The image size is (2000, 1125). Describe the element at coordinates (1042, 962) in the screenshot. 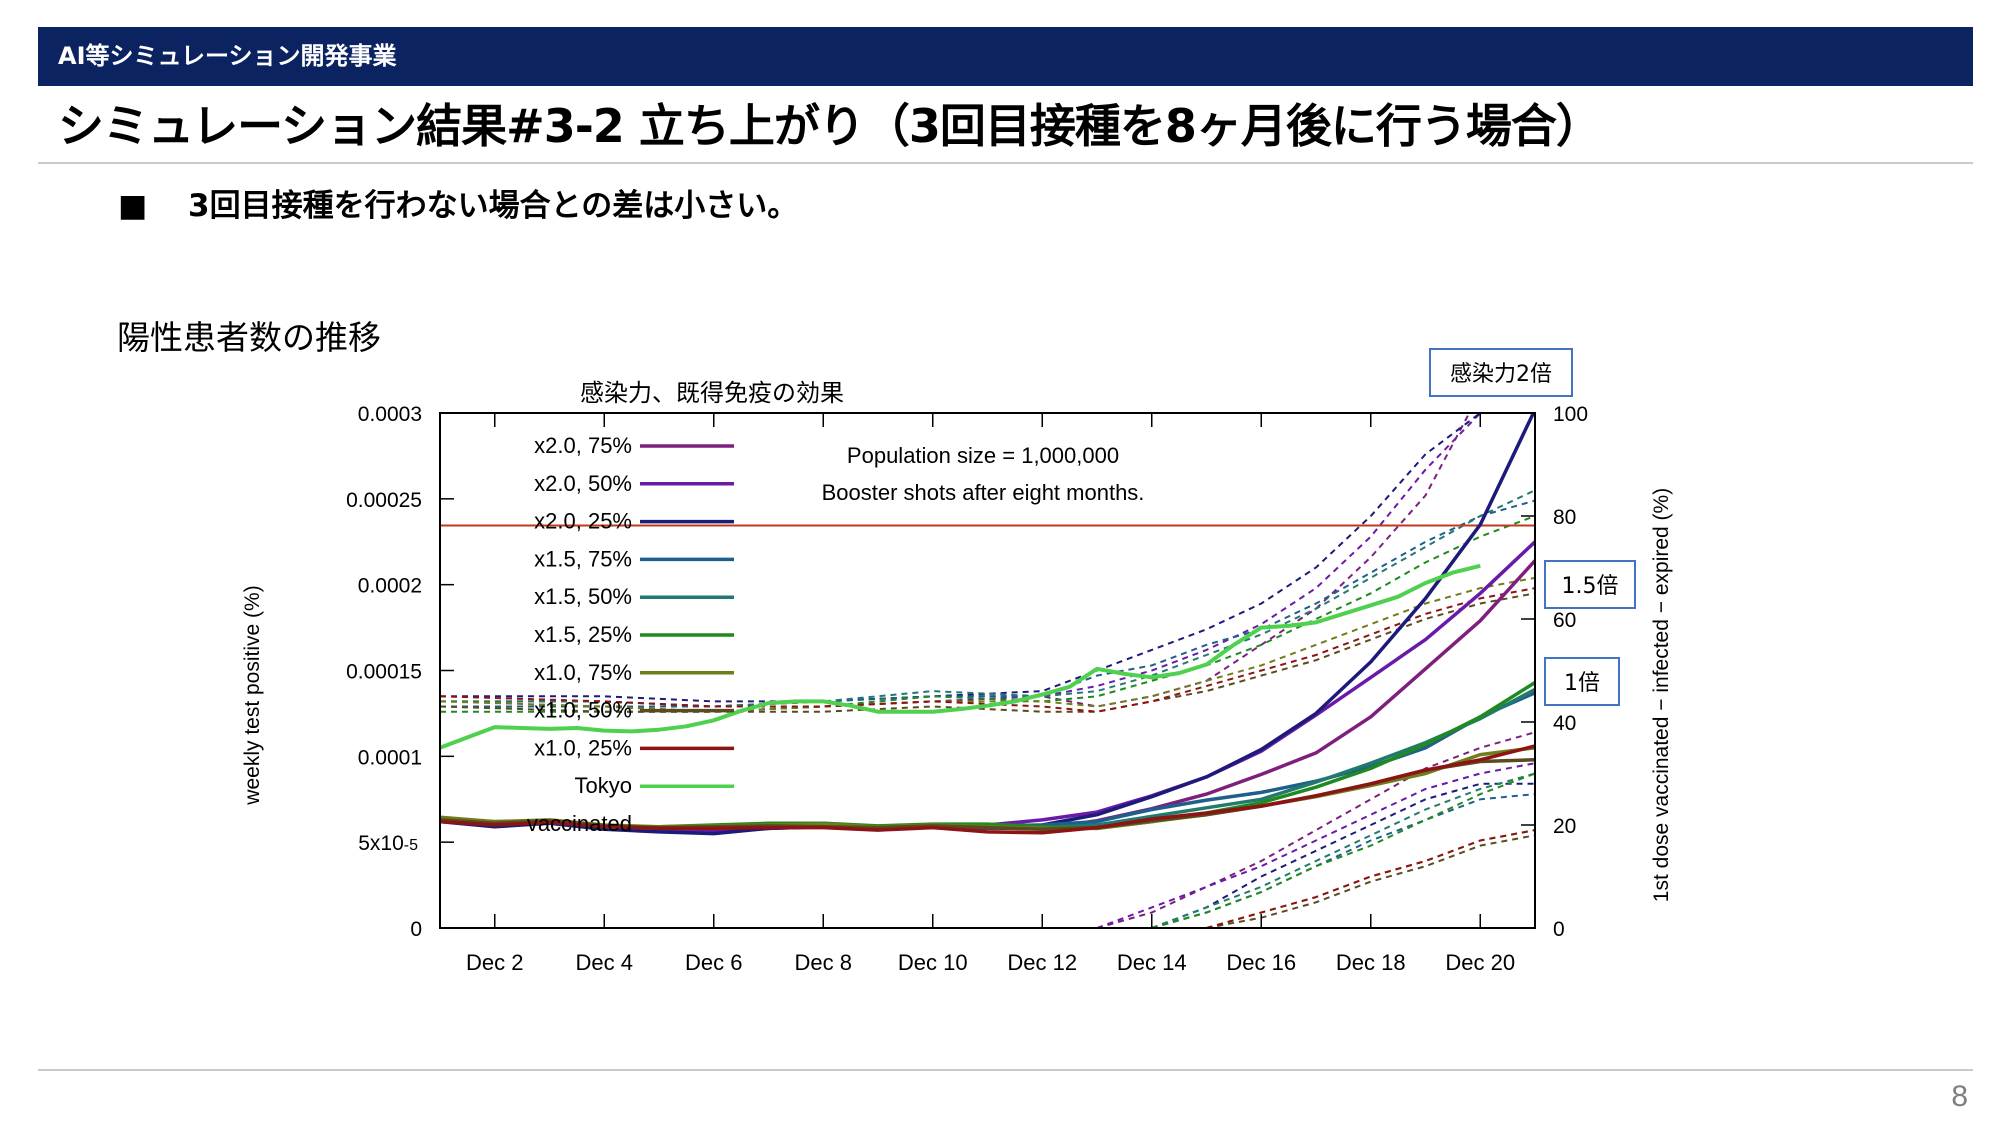

I see `x-tick-label: Dec 12` at that location.